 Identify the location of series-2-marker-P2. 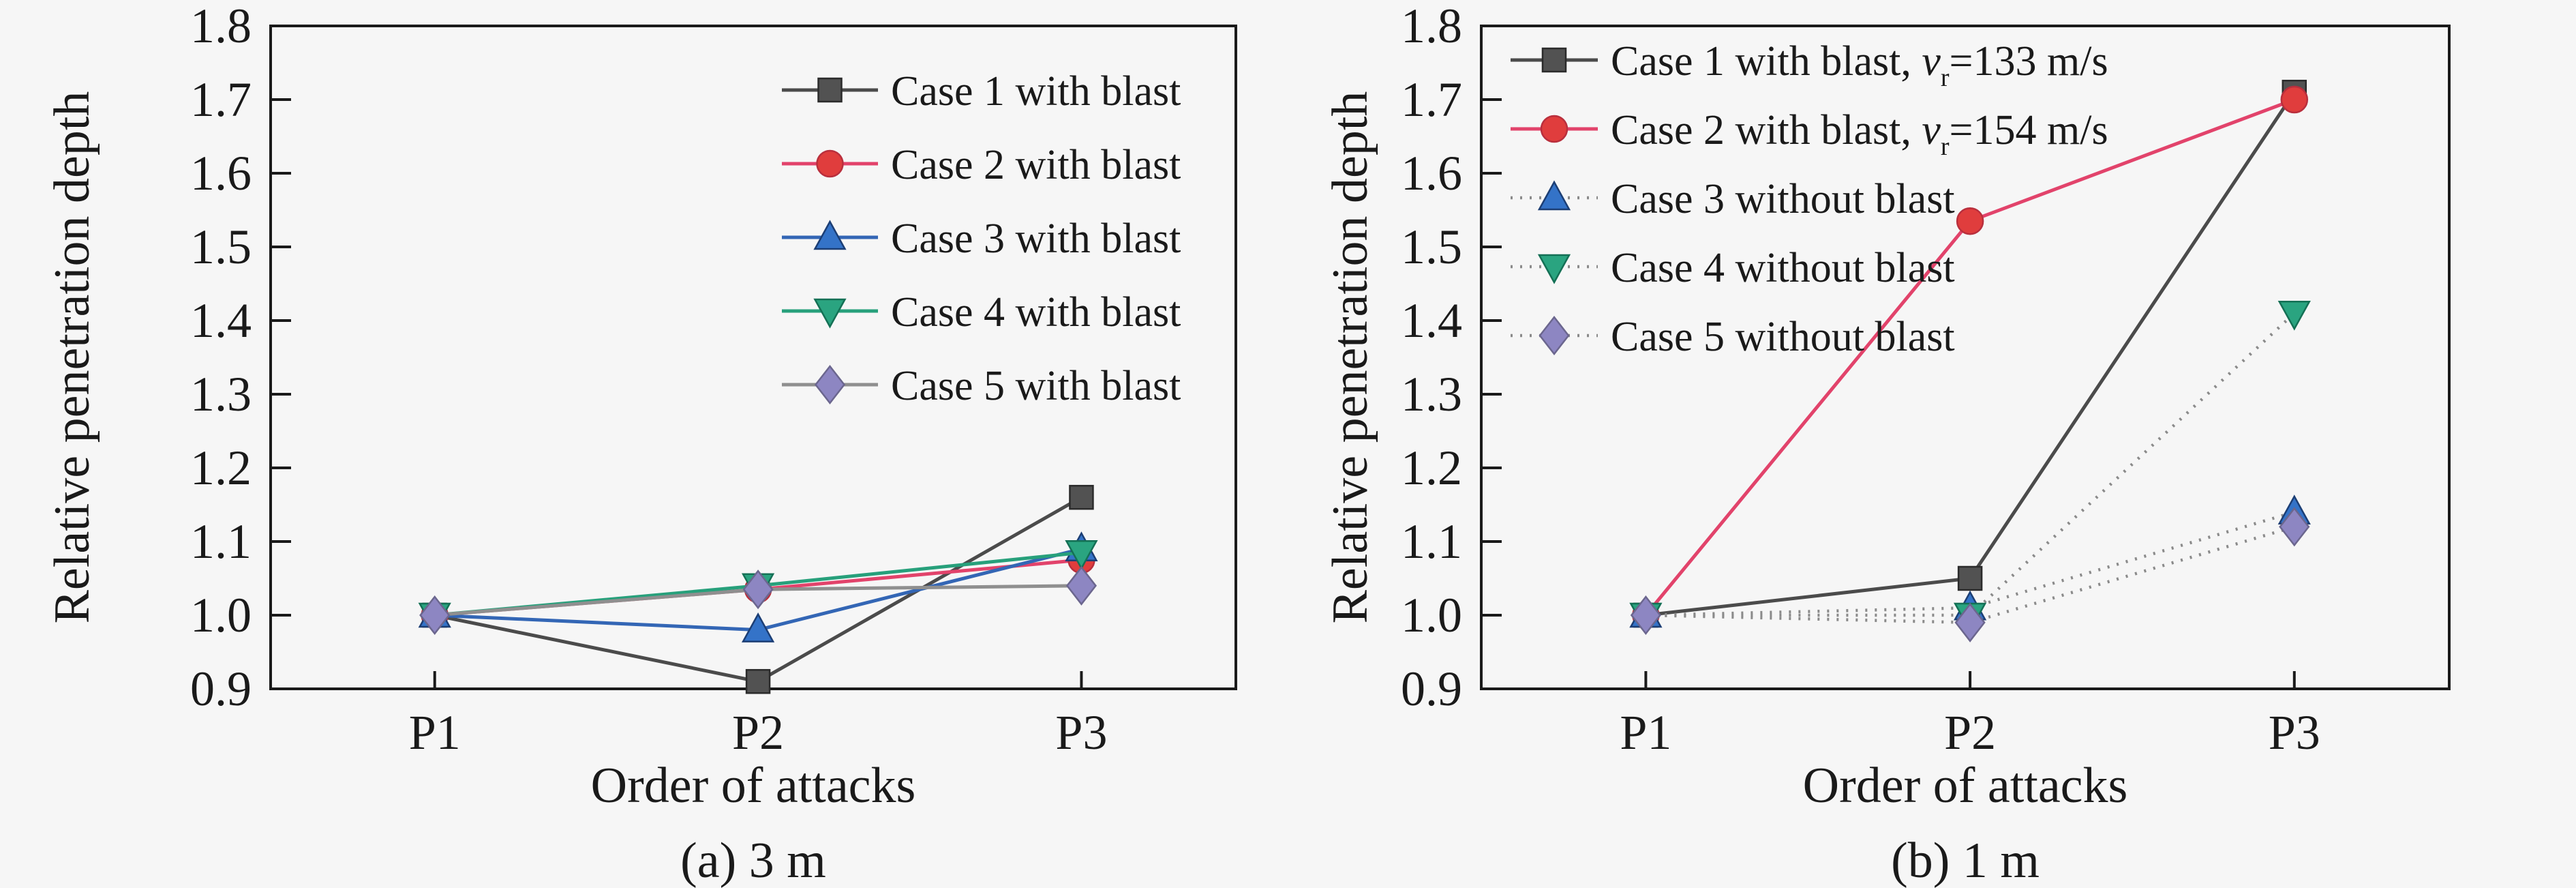
(1970, 221).